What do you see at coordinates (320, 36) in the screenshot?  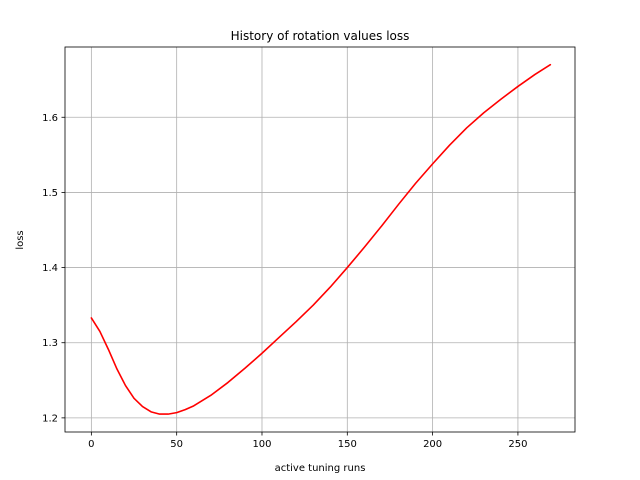 I see `chart-title: History of rotation values loss` at bounding box center [320, 36].